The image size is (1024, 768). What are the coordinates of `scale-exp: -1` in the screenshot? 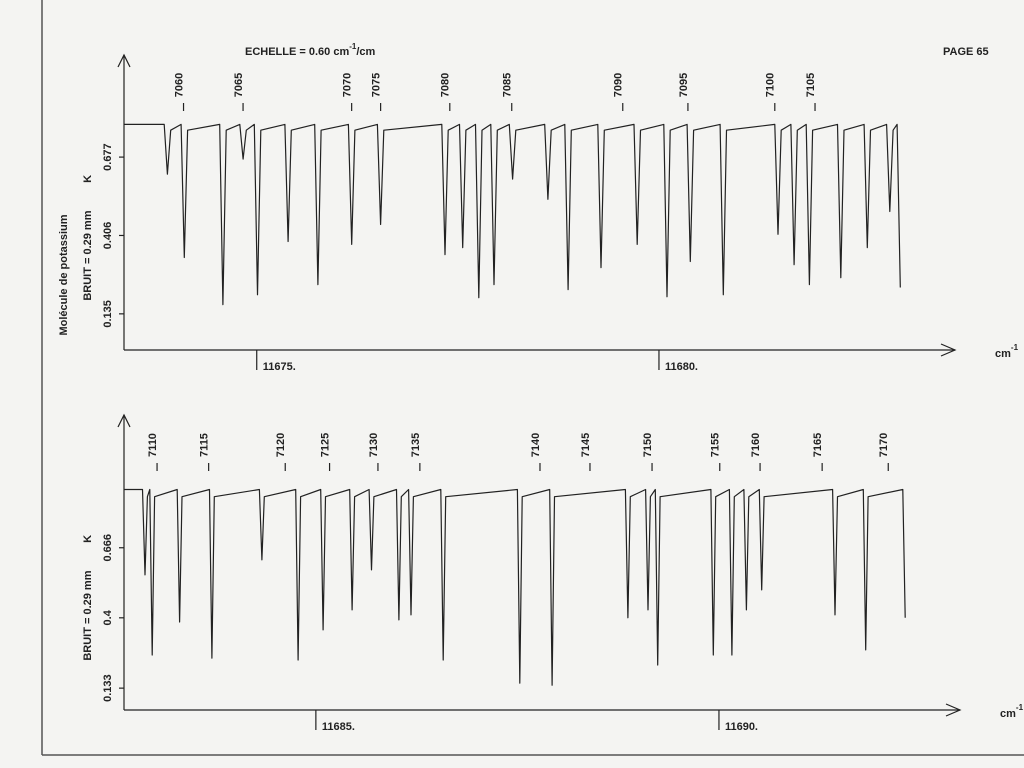 It's located at (353, 46).